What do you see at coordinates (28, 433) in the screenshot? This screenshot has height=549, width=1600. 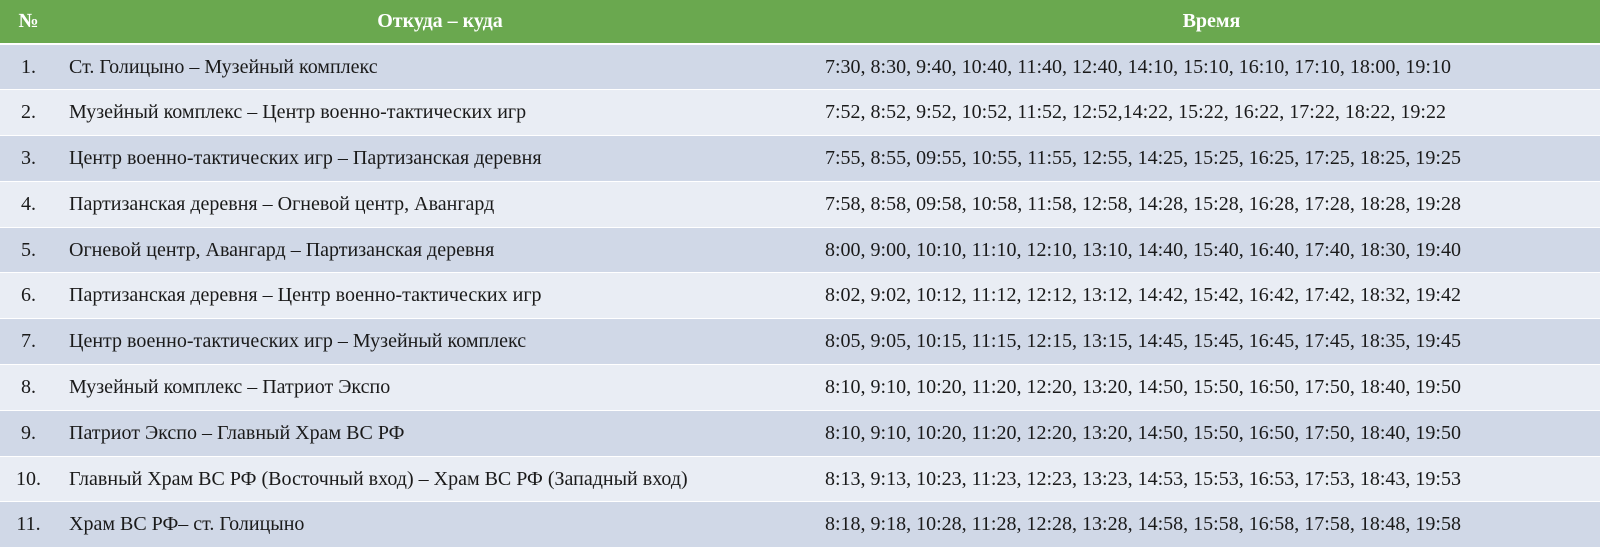 I see `row-num: 9.` at bounding box center [28, 433].